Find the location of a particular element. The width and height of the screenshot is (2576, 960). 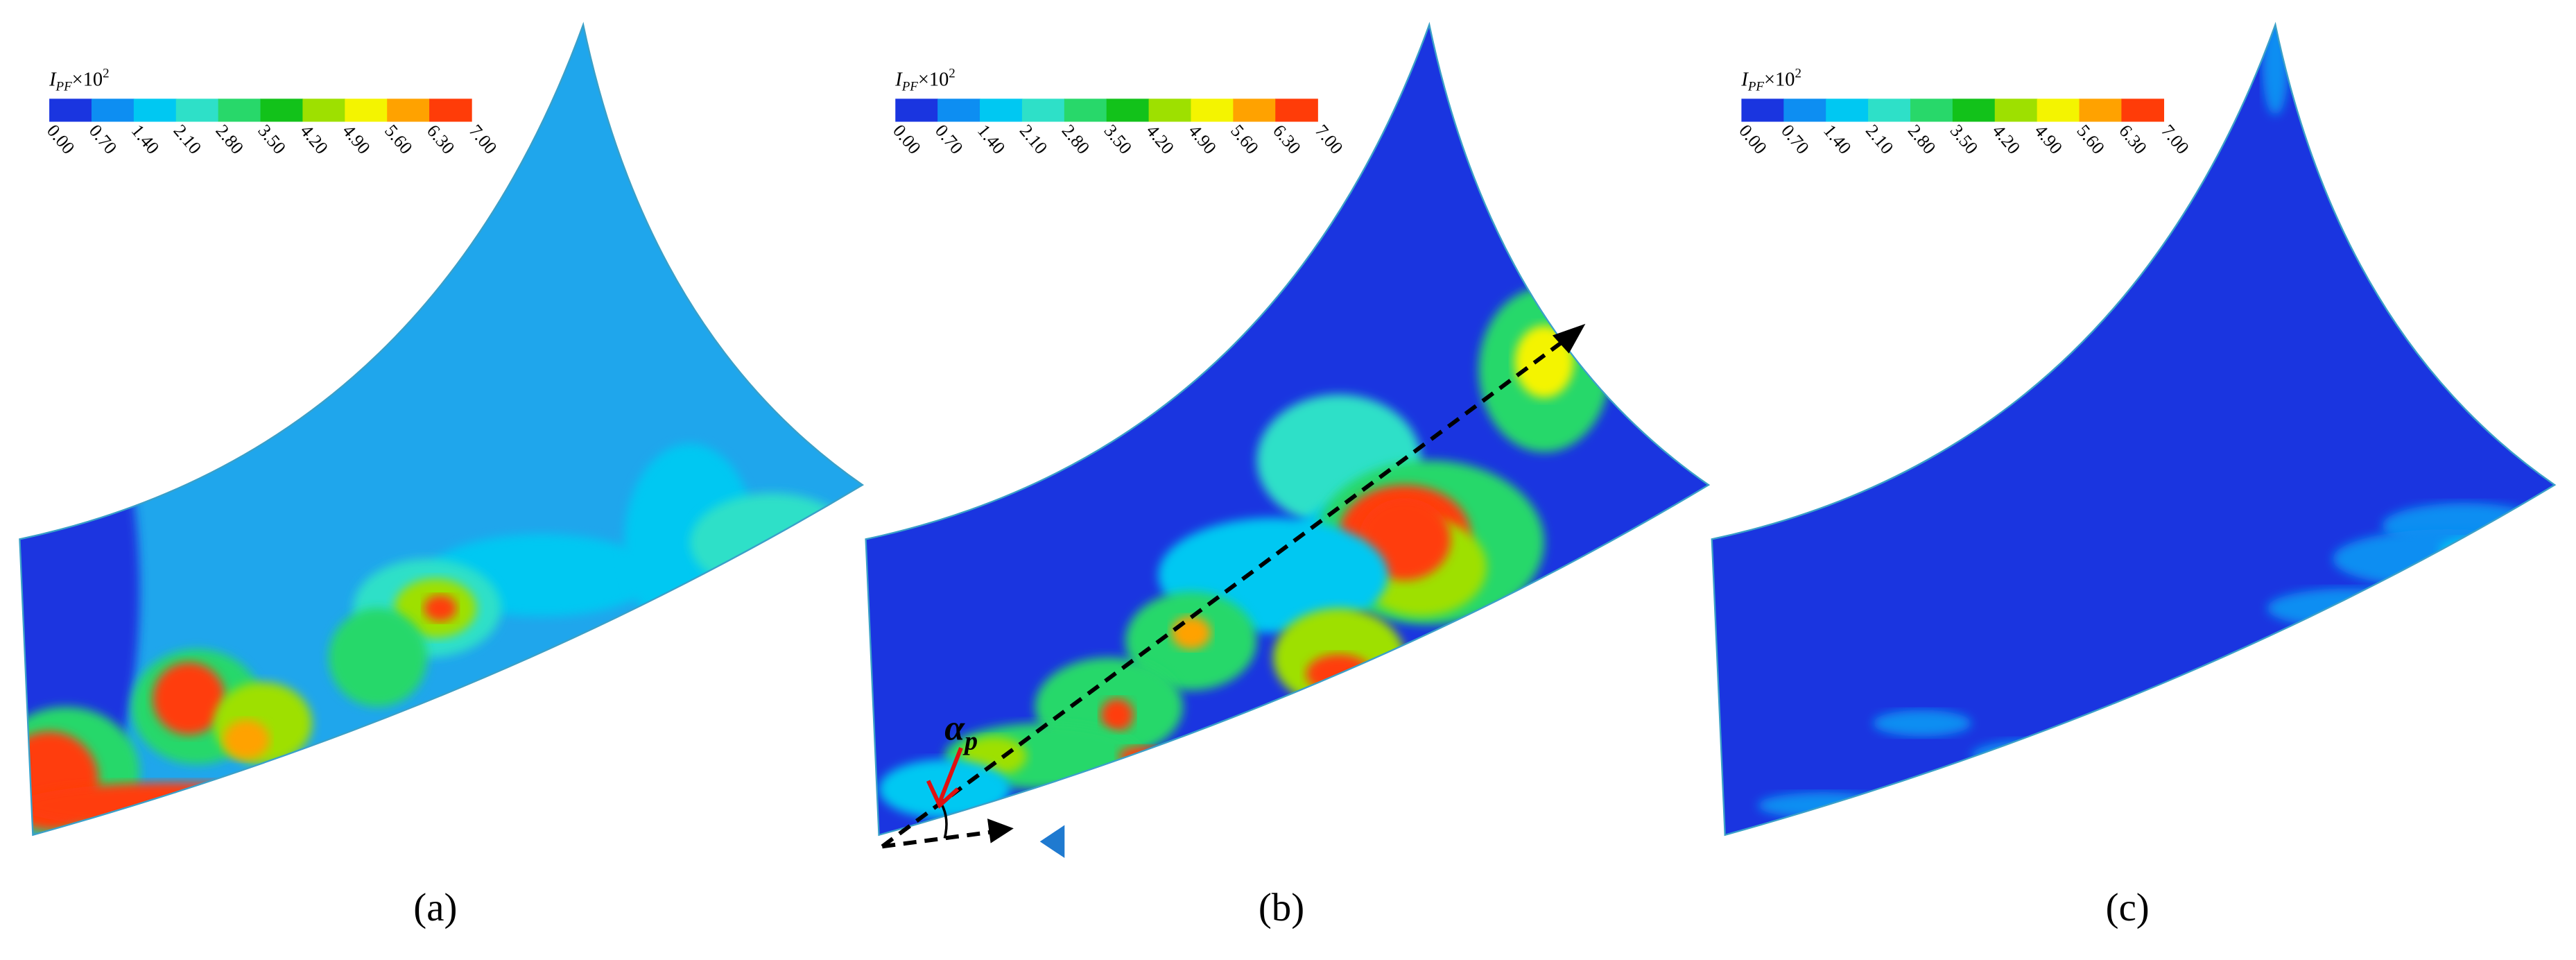

subscript: p is located at coordinates (970, 741).